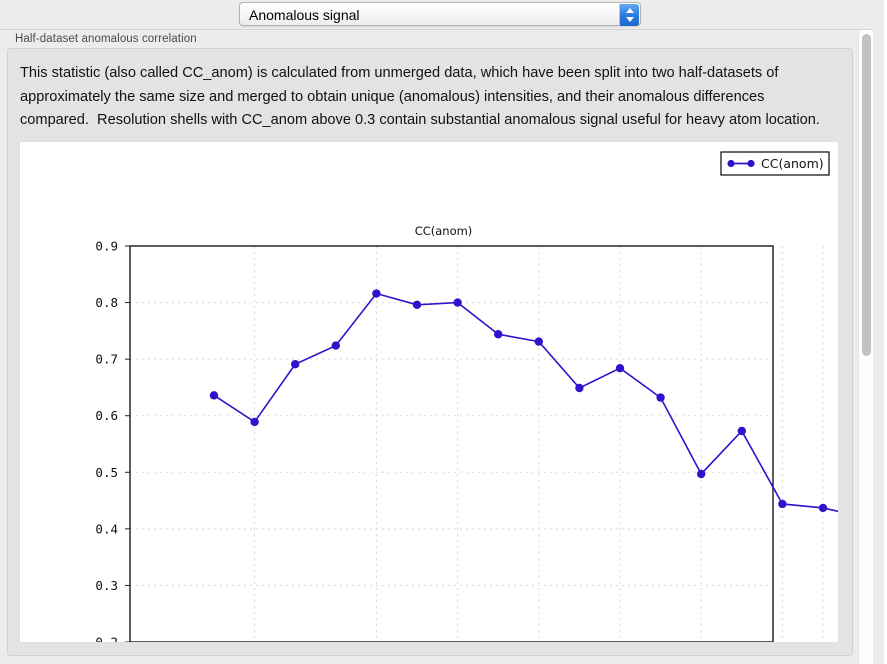  I want to click on legend-entry-label: CC(anom), so click(792, 163).